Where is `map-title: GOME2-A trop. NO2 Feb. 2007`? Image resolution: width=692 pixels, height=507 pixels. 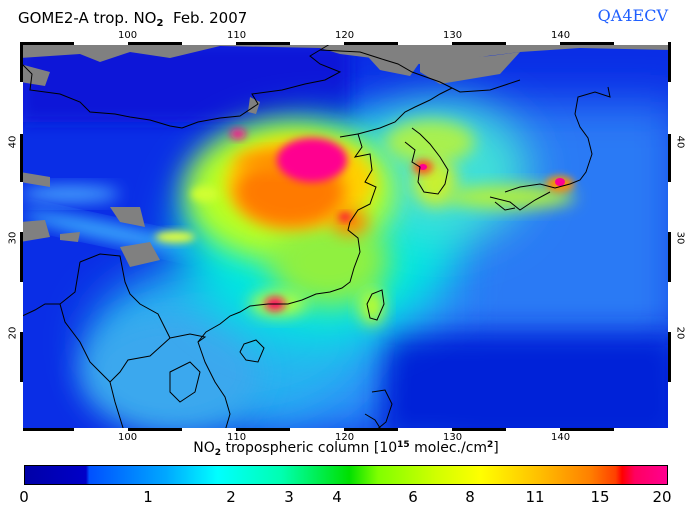
map-title: GOME2-A trop. NO2 Feb. 2007 is located at coordinates (133, 19).